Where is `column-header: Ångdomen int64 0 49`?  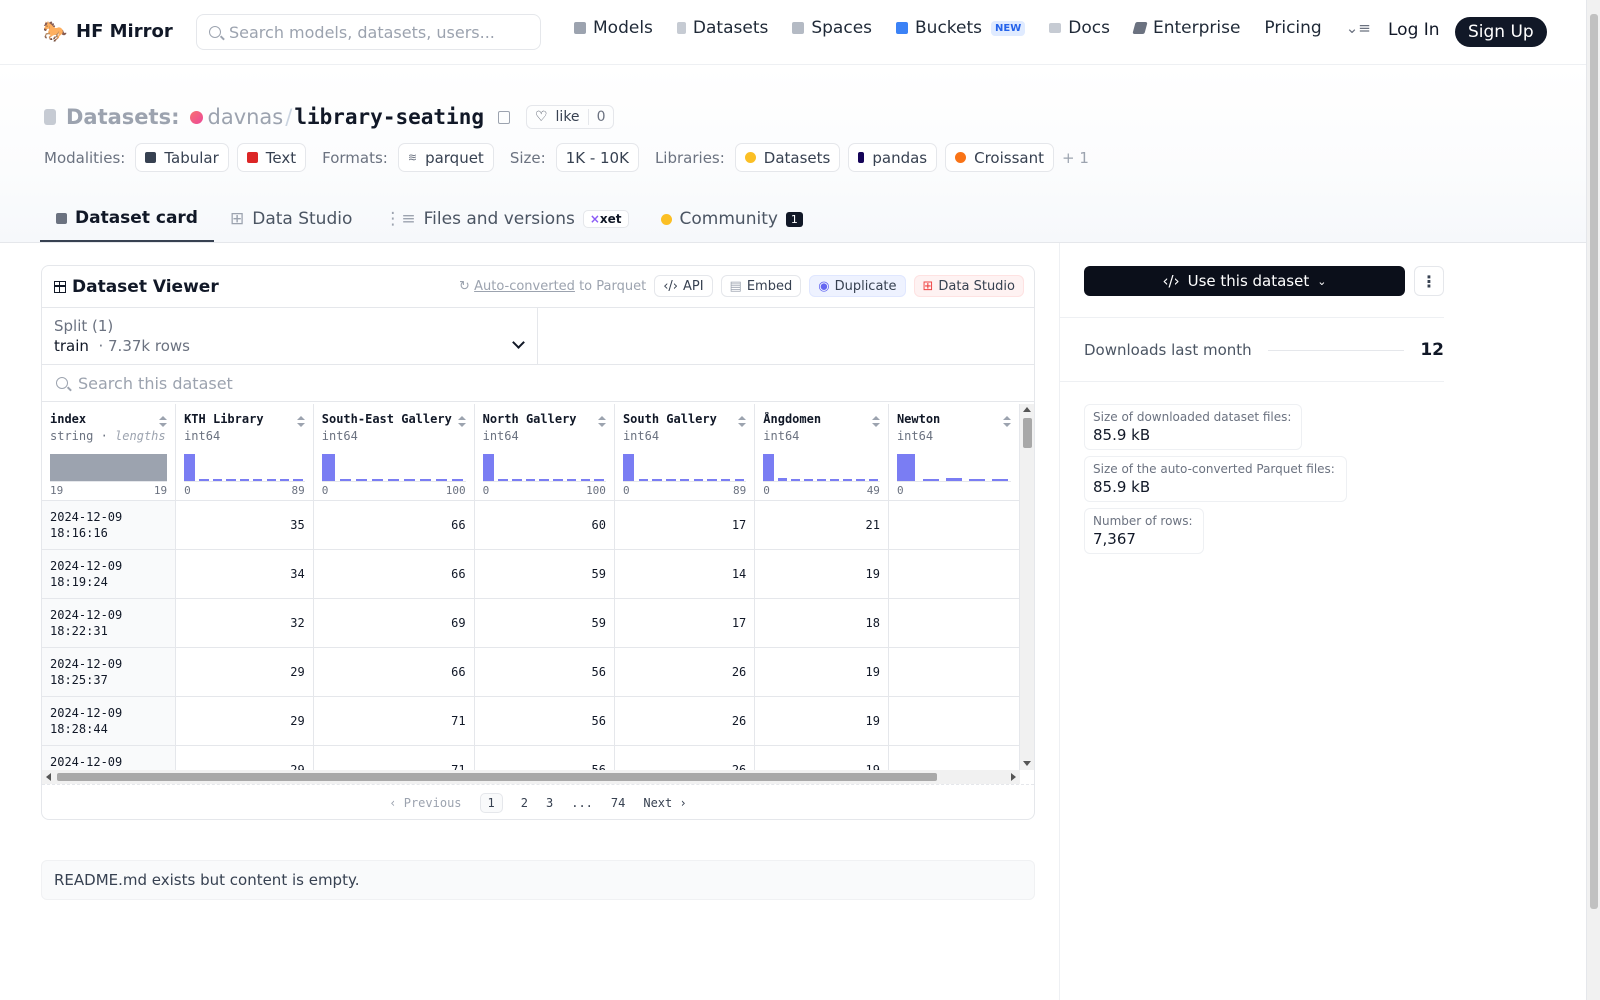 column-header: Ångdomen int64 0 49 is located at coordinates (821, 452).